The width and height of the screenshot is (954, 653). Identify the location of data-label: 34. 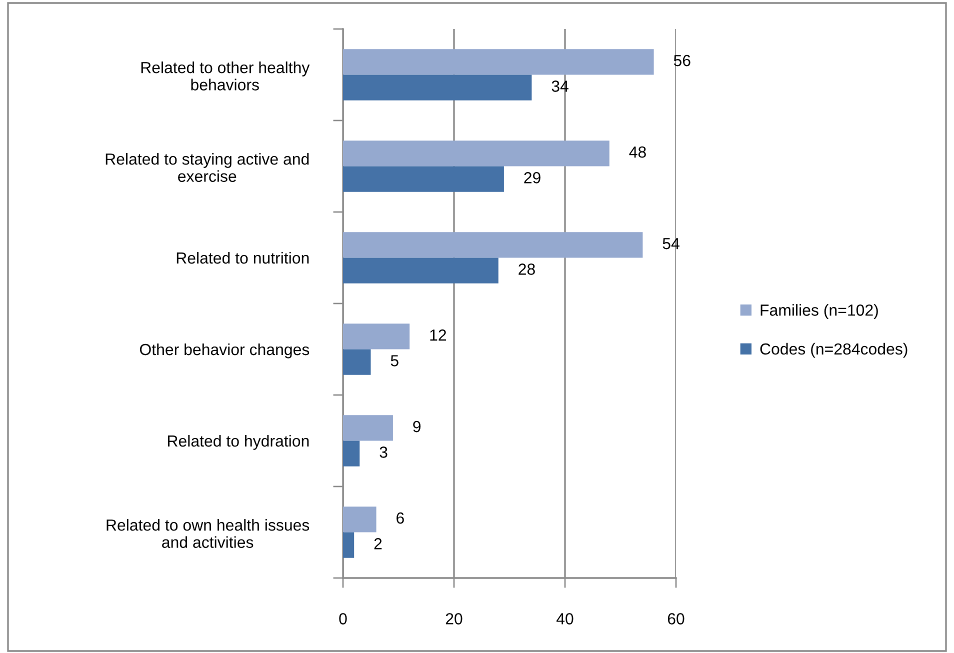
(560, 86).